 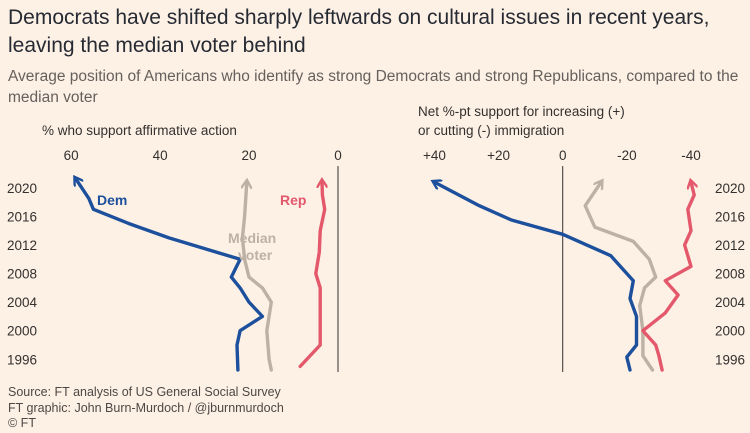 I want to click on right-series-dem, so click(x=536, y=277).